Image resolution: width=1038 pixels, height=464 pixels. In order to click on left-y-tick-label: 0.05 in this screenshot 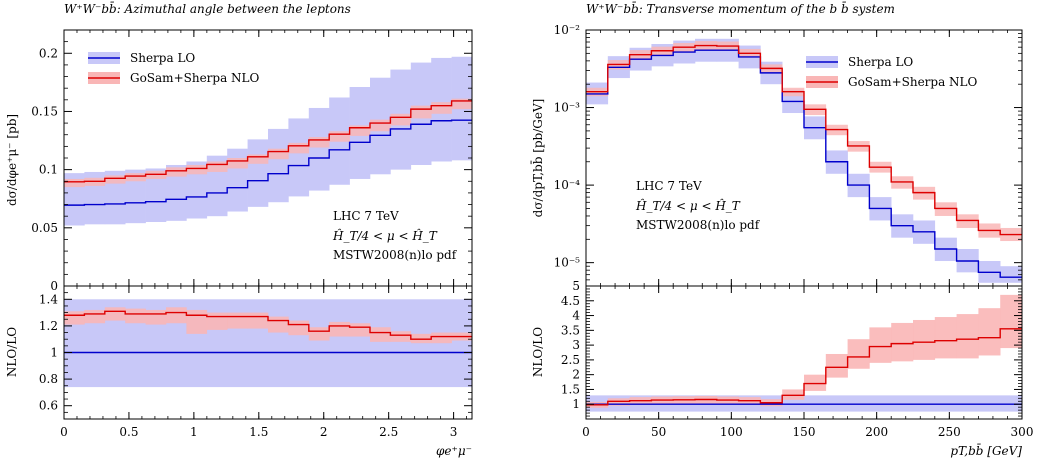, I will do `click(44, 228)`.